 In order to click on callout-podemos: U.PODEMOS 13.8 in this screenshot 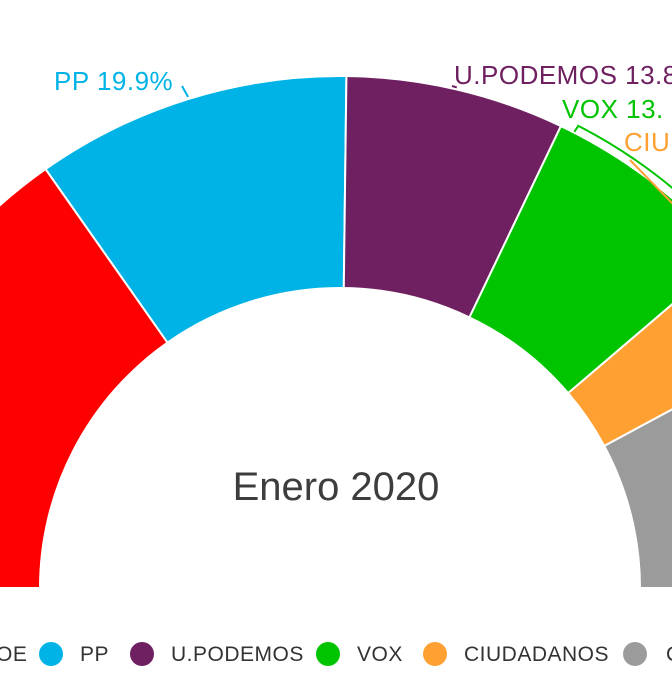, I will do `click(563, 75)`.